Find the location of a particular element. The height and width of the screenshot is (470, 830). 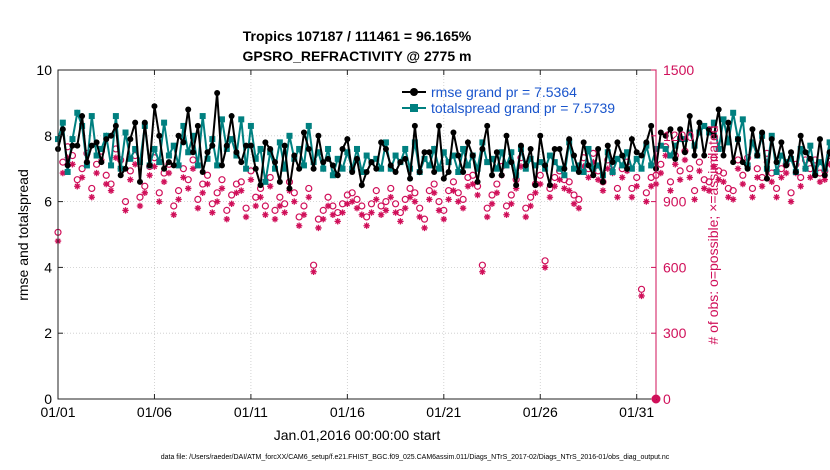

y-axis-label-left: rmse and totalspread is located at coordinates (23, 235).